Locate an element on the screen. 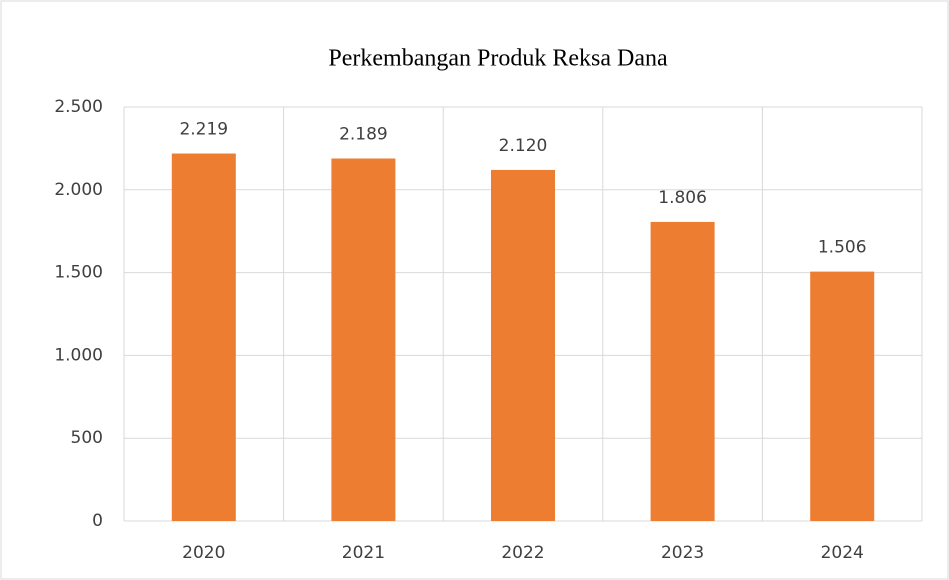 The height and width of the screenshot is (580, 949). y-tick-label: 2.000 is located at coordinates (78, 190).